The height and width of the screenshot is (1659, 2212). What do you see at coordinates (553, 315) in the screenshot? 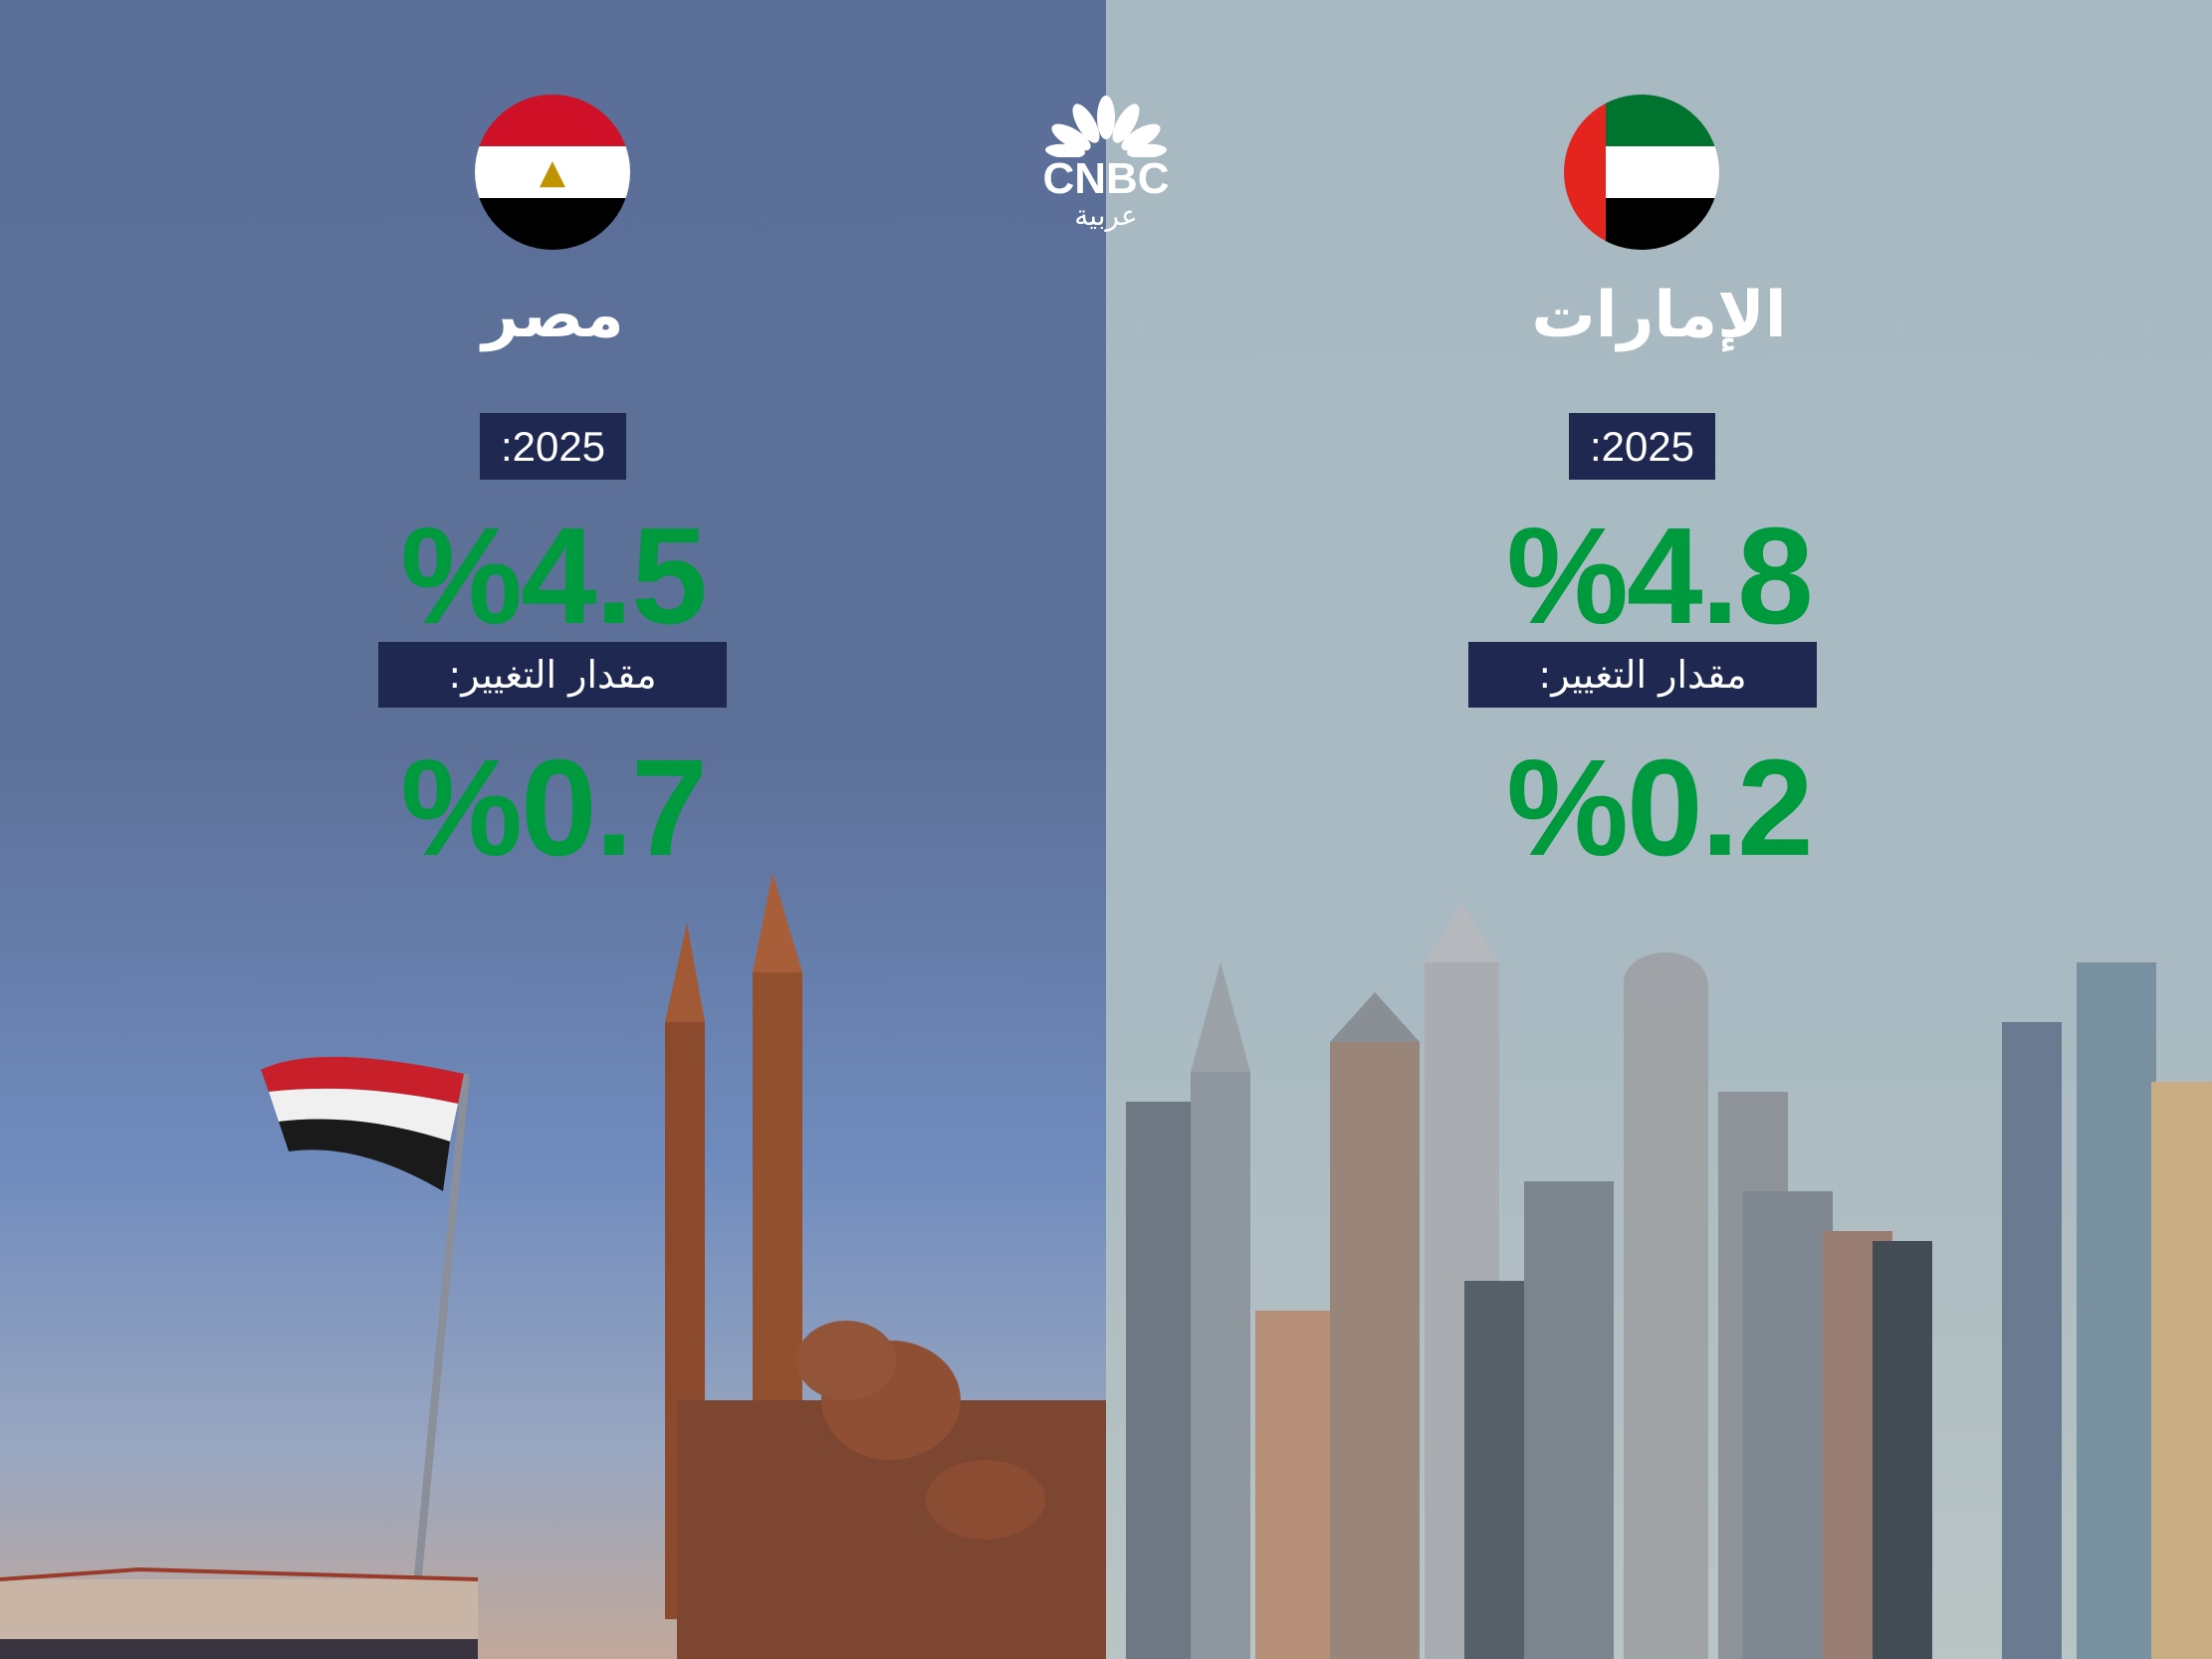
I see `egypt-title: مصر` at bounding box center [553, 315].